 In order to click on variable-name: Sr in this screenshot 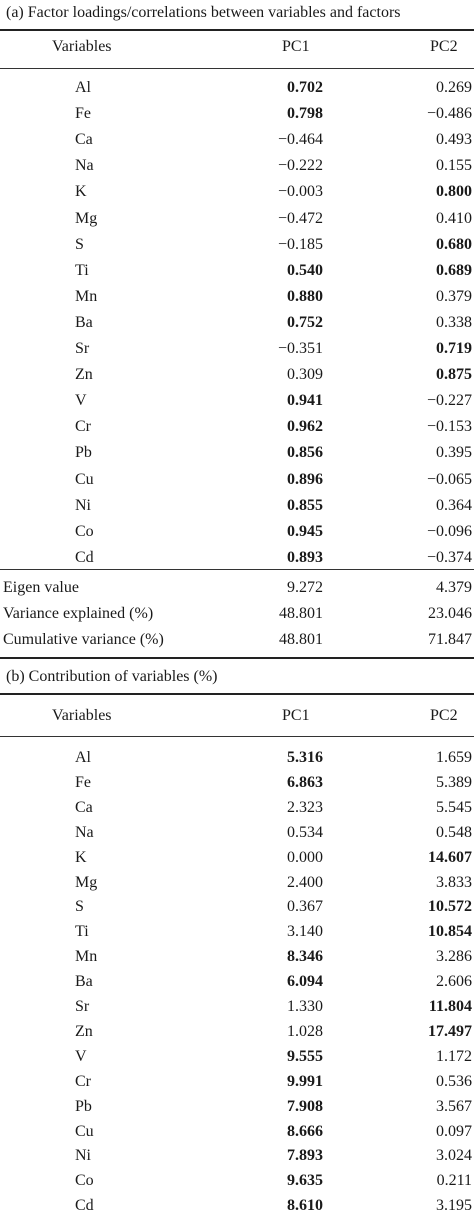, I will do `click(82, 1006)`.